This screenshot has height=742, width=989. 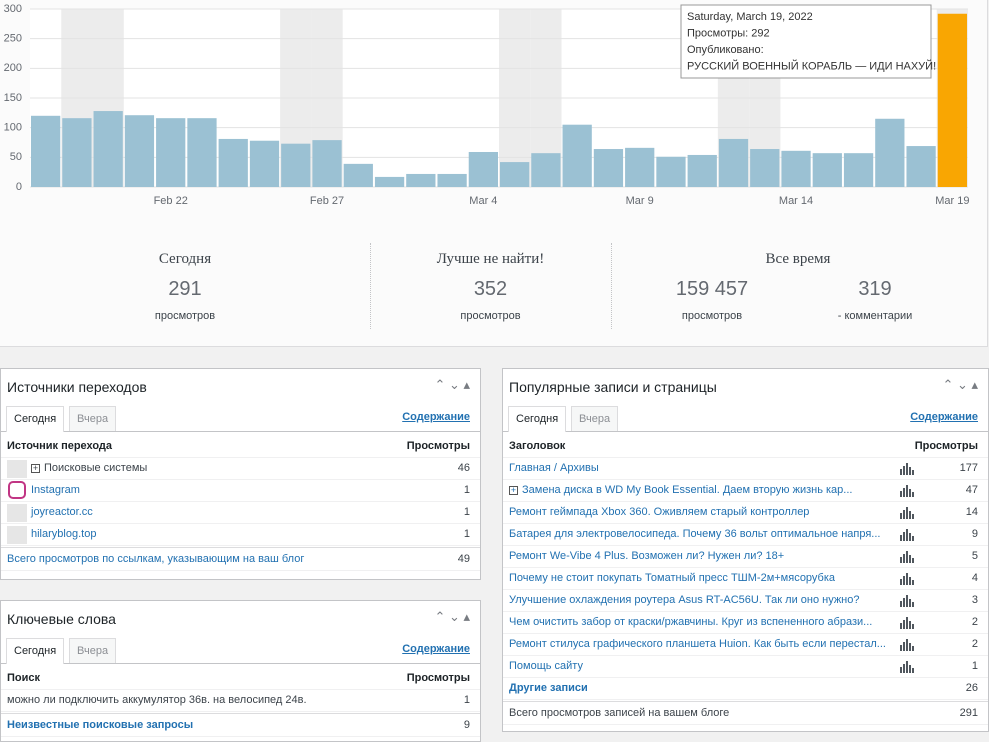 What do you see at coordinates (13, 68) in the screenshot?
I see `y-tick-label: 200` at bounding box center [13, 68].